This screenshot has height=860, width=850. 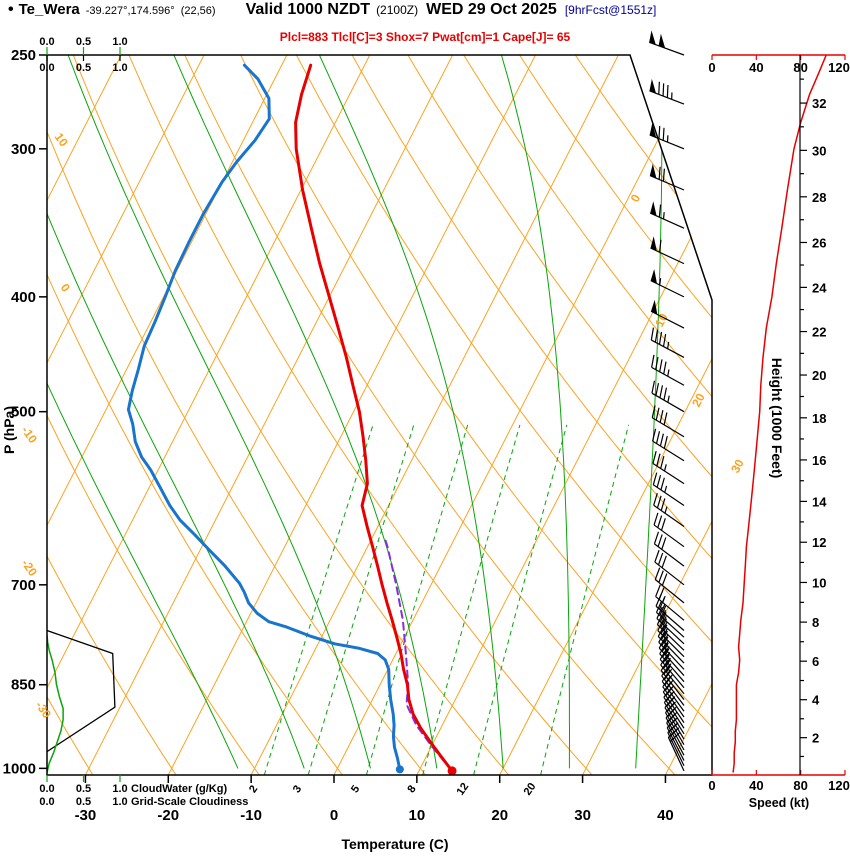 What do you see at coordinates (297, 789) in the screenshot?
I see `mixing-ratio-label: 3` at bounding box center [297, 789].